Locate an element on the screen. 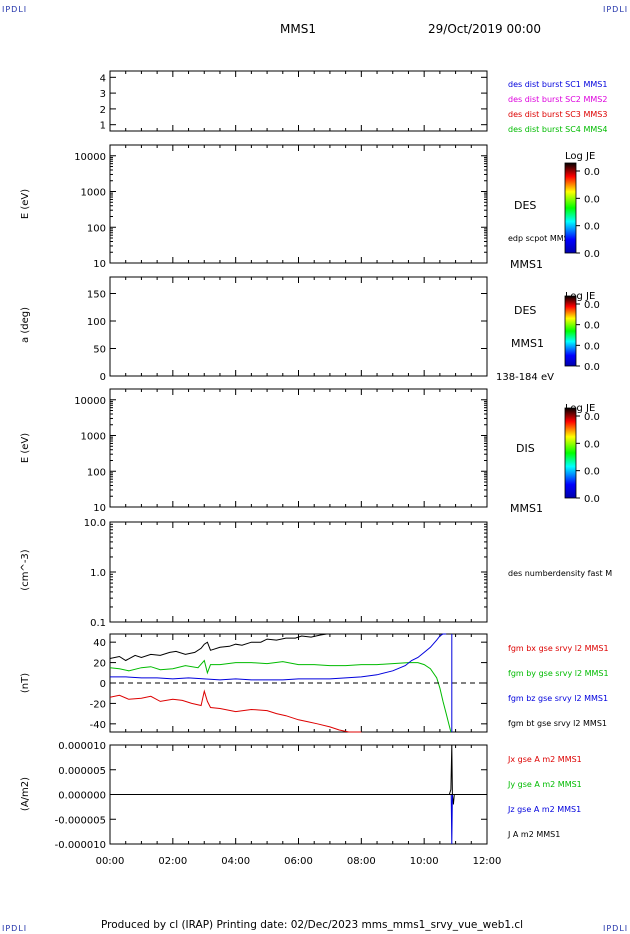  corner-label-bottom-right: IPDLI is located at coordinates (616, 928).